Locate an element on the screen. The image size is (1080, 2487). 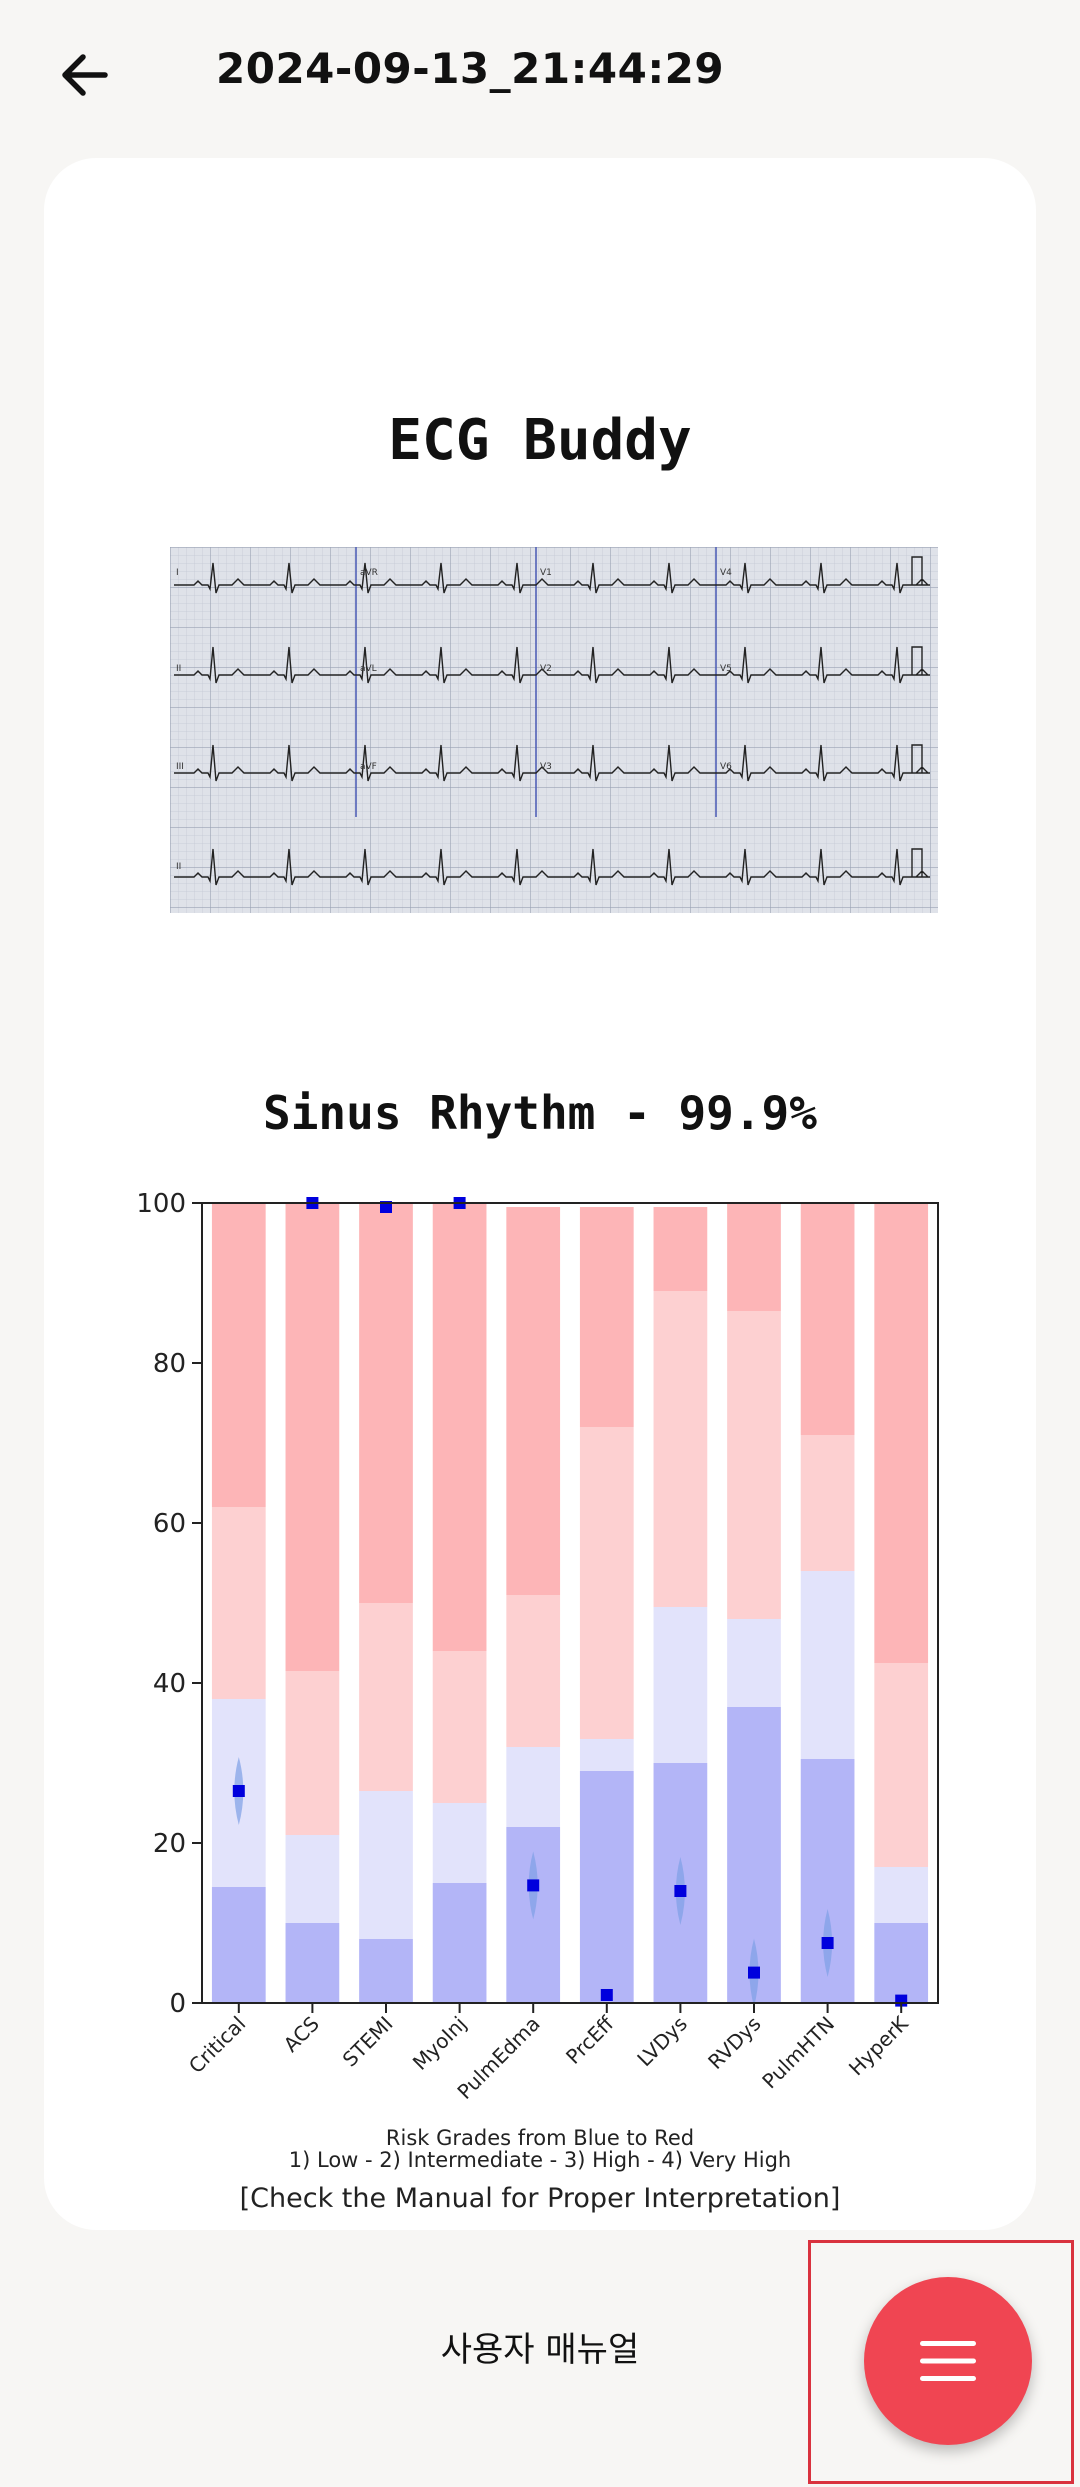
x-tick-label: HyperK is located at coordinates (878, 2045).